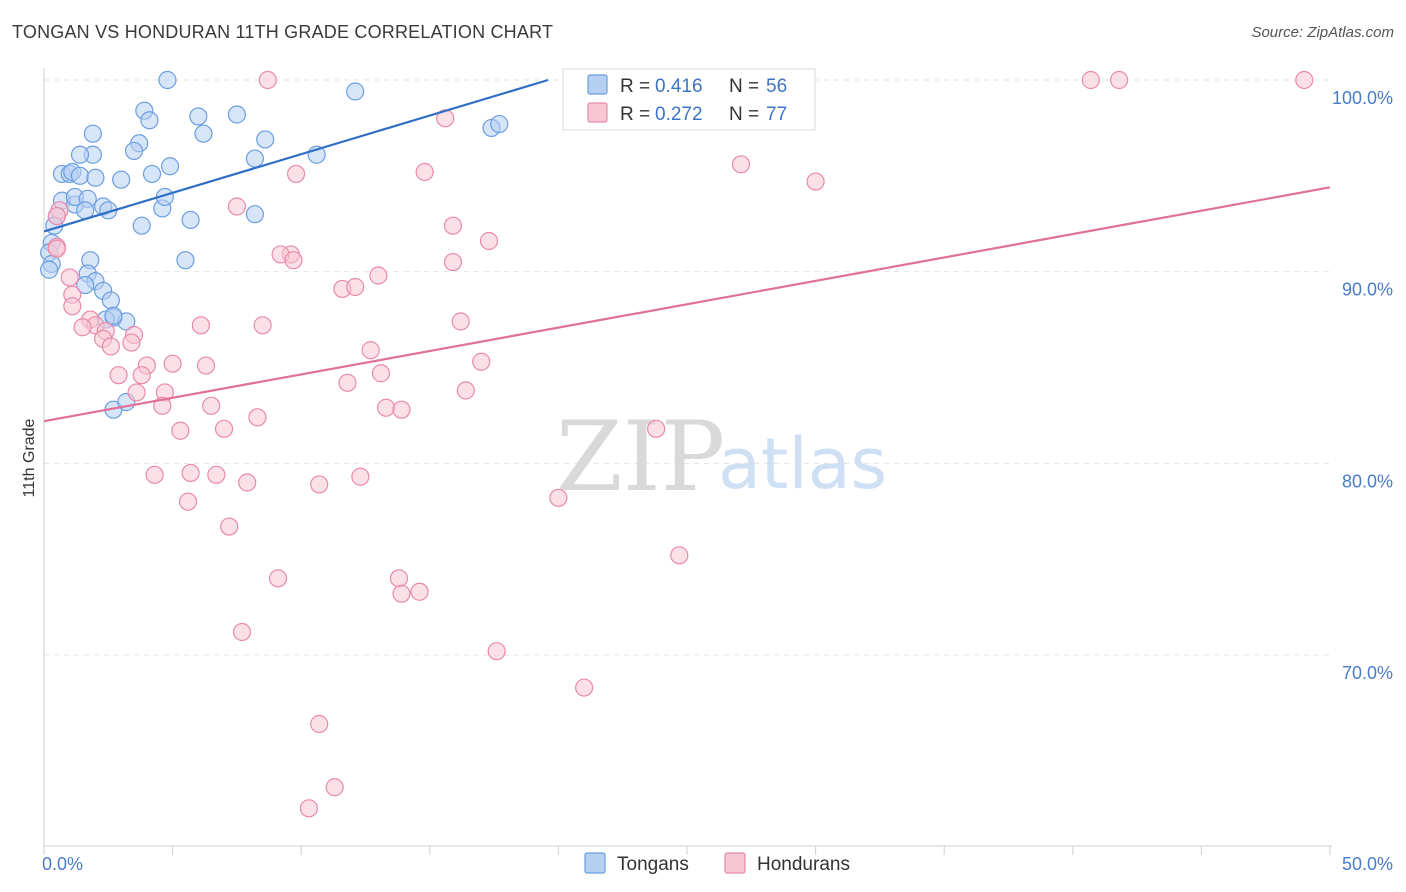 The width and height of the screenshot is (1406, 892). Describe the element at coordinates (776, 86) in the screenshot. I see `legend-n-value: 56` at that location.